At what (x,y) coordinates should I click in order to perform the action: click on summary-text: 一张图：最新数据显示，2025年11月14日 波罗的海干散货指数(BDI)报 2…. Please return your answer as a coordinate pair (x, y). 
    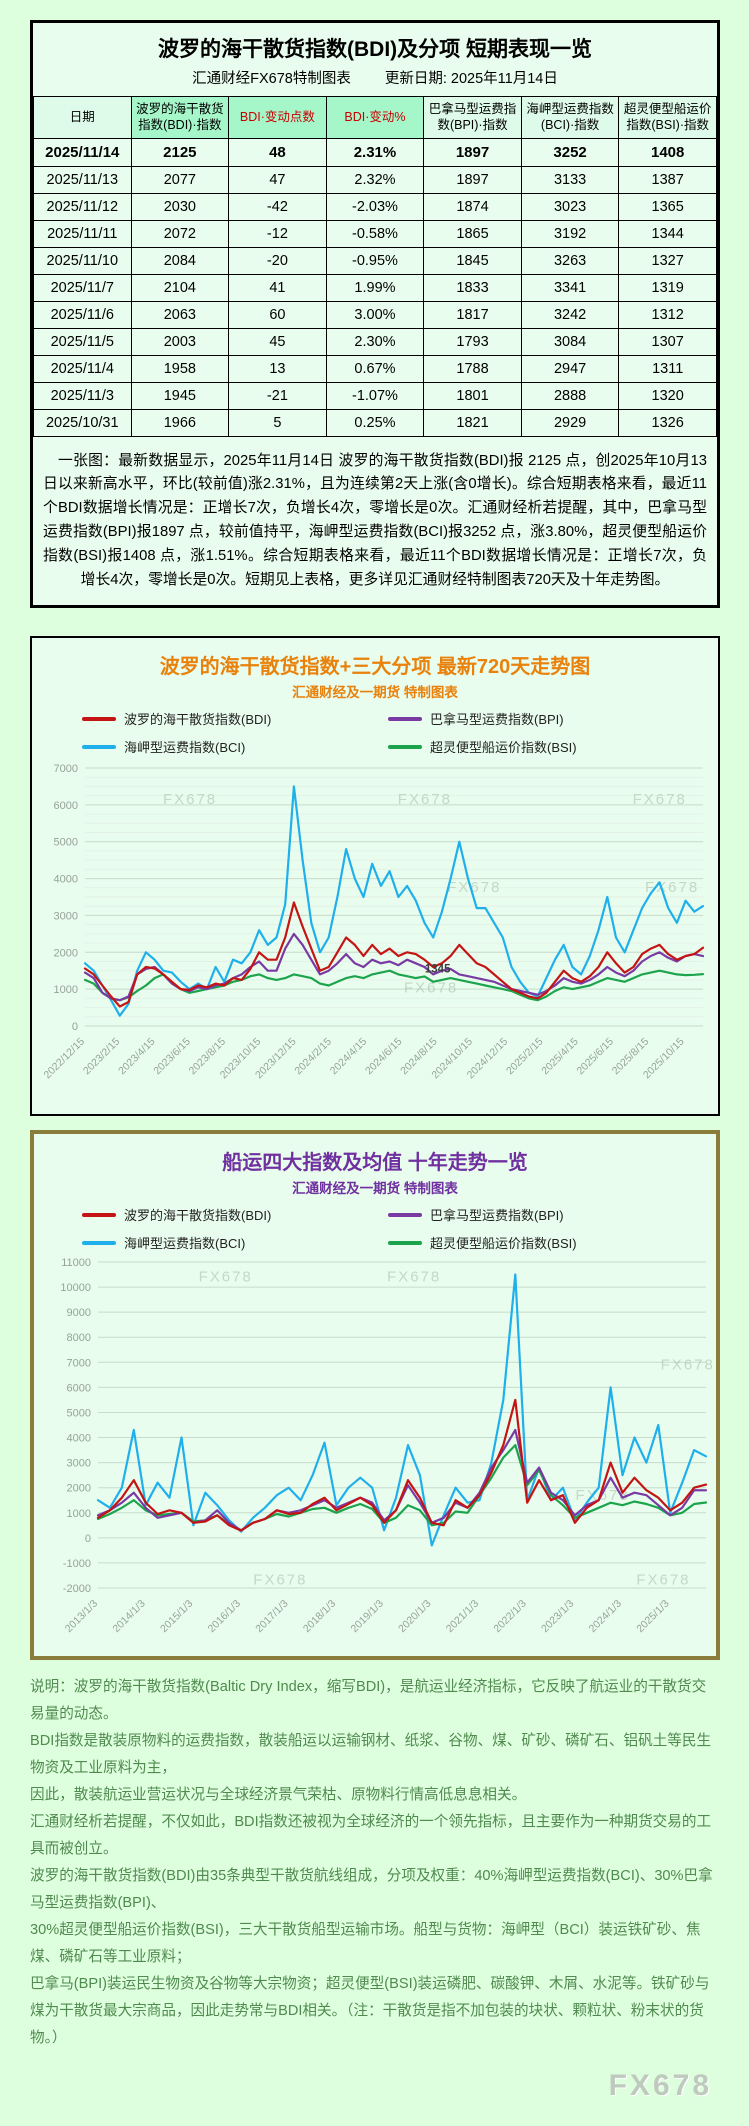
    Looking at the image, I should click on (375, 520).